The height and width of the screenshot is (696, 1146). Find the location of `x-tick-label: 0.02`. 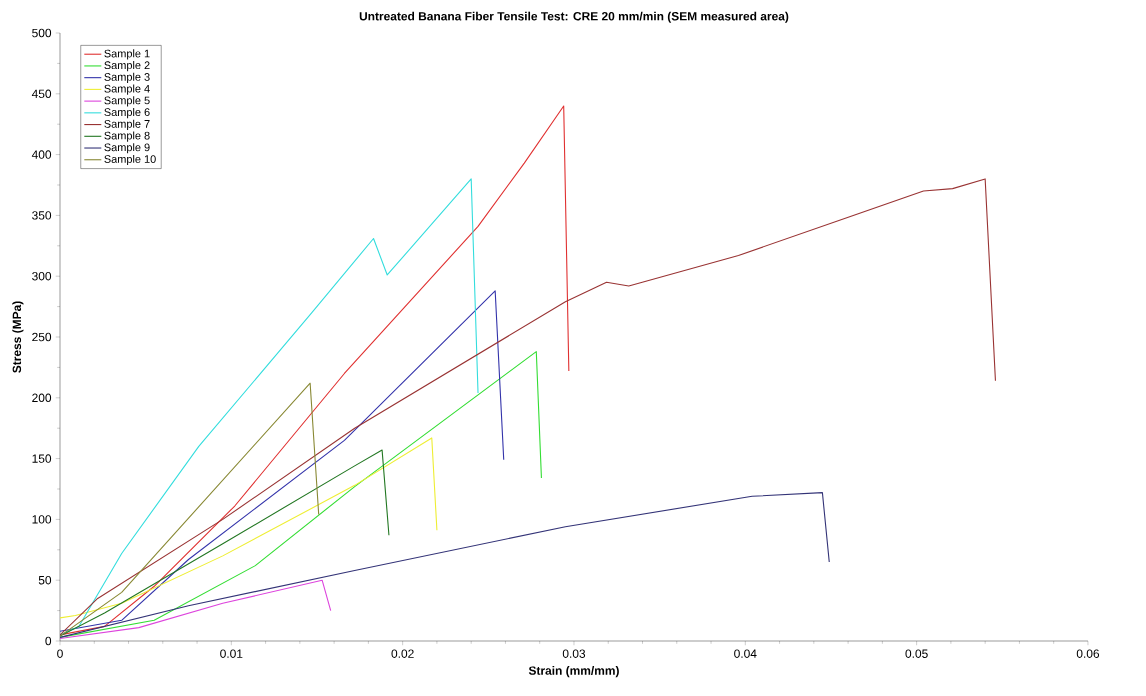

x-tick-label: 0.02 is located at coordinates (402, 653).